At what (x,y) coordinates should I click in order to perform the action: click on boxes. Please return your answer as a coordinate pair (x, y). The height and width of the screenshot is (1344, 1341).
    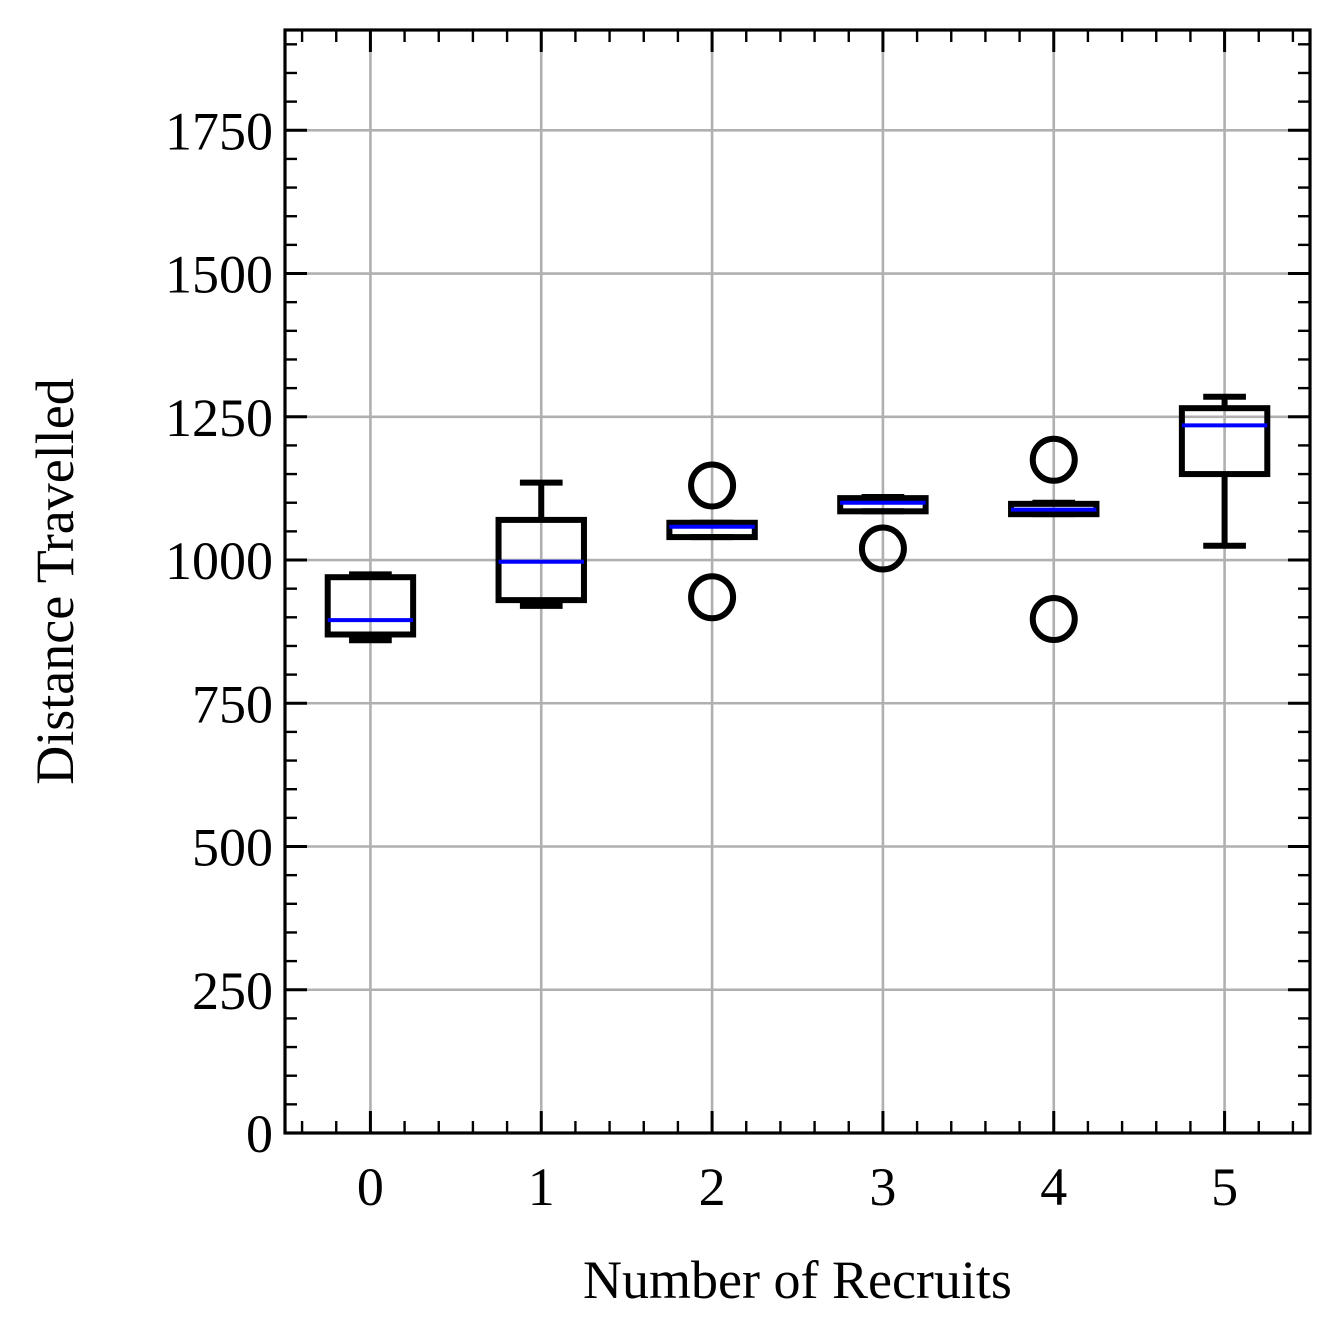
    Looking at the image, I should click on (797, 518).